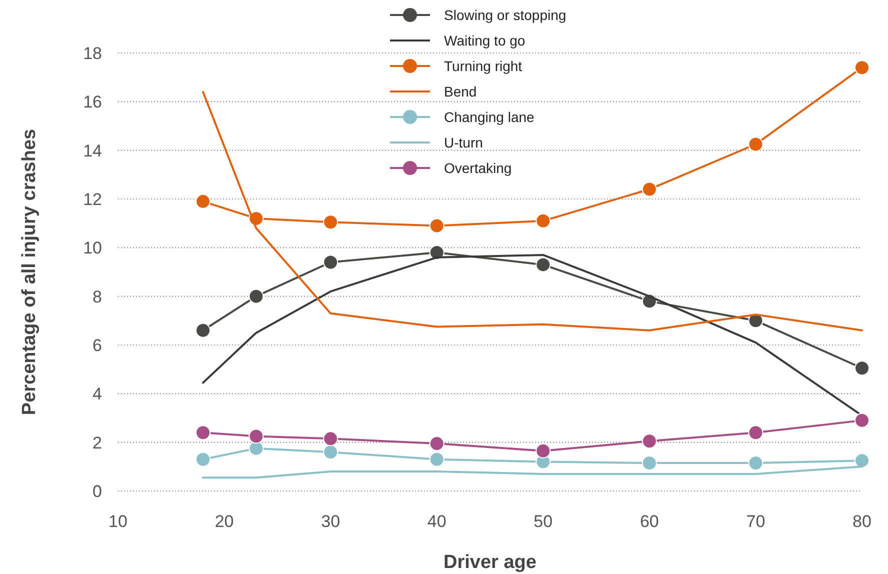 The width and height of the screenshot is (888, 574). What do you see at coordinates (97, 491) in the screenshot?
I see `y-tick-label: 0` at bounding box center [97, 491].